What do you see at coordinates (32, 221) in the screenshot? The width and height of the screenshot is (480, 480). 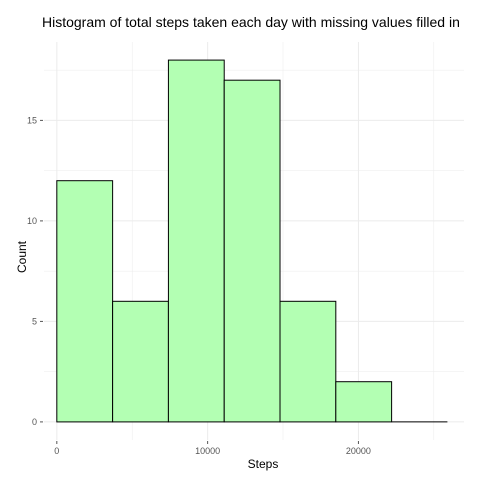 I see `y-tick-label: 10` at bounding box center [32, 221].